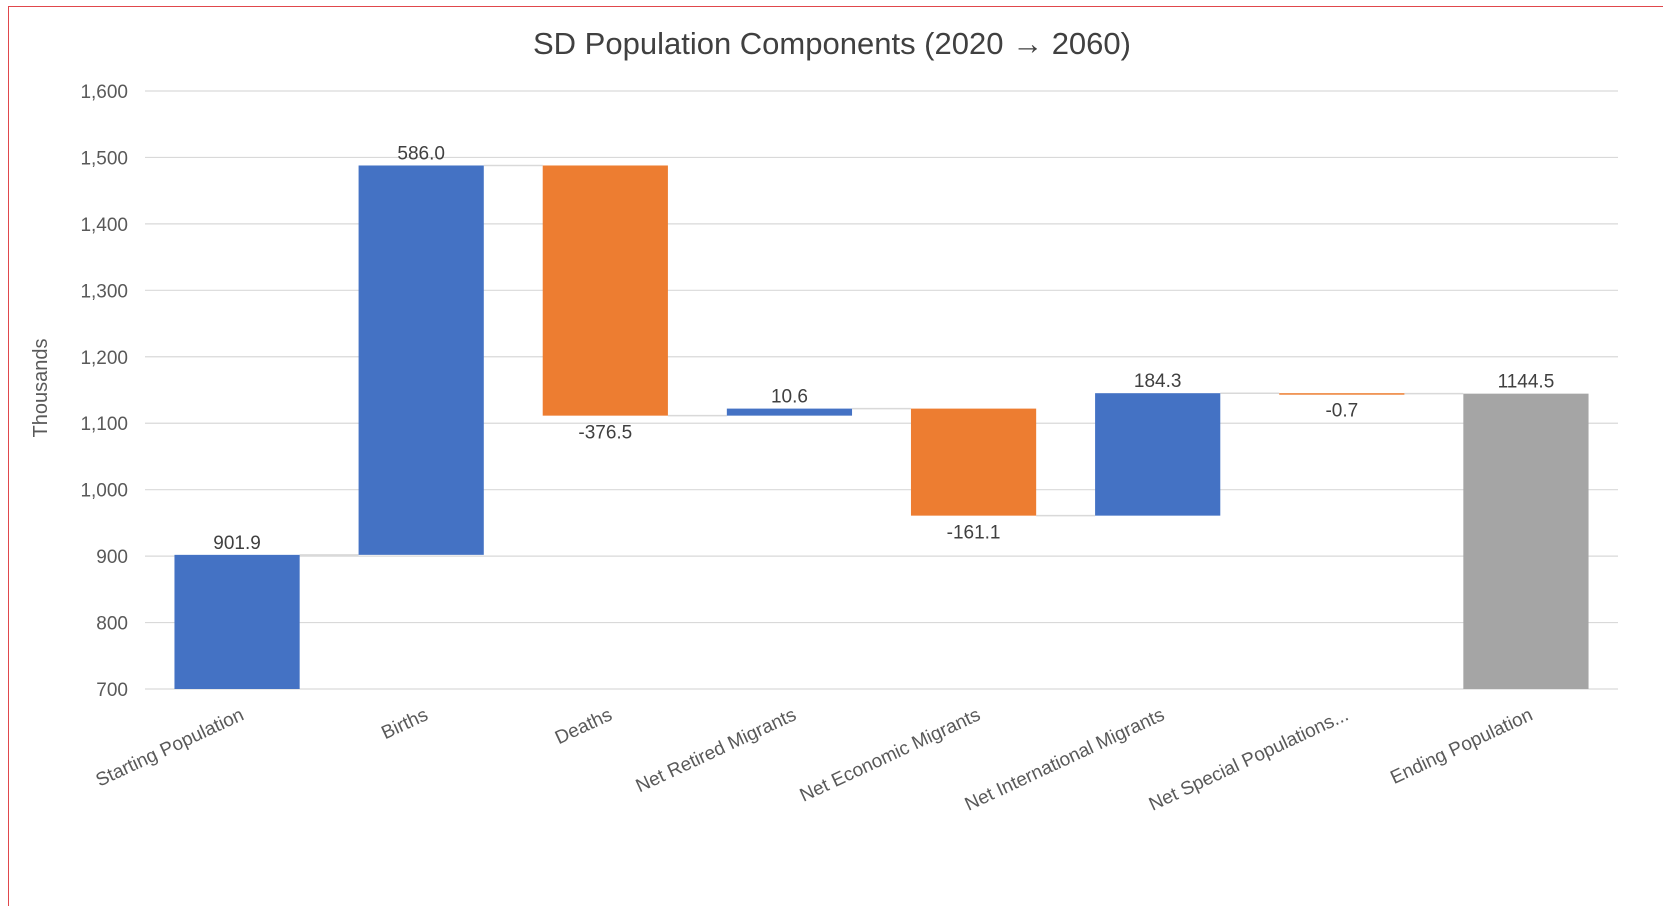  What do you see at coordinates (237, 621) in the screenshot?
I see `bar-starting-population` at bounding box center [237, 621].